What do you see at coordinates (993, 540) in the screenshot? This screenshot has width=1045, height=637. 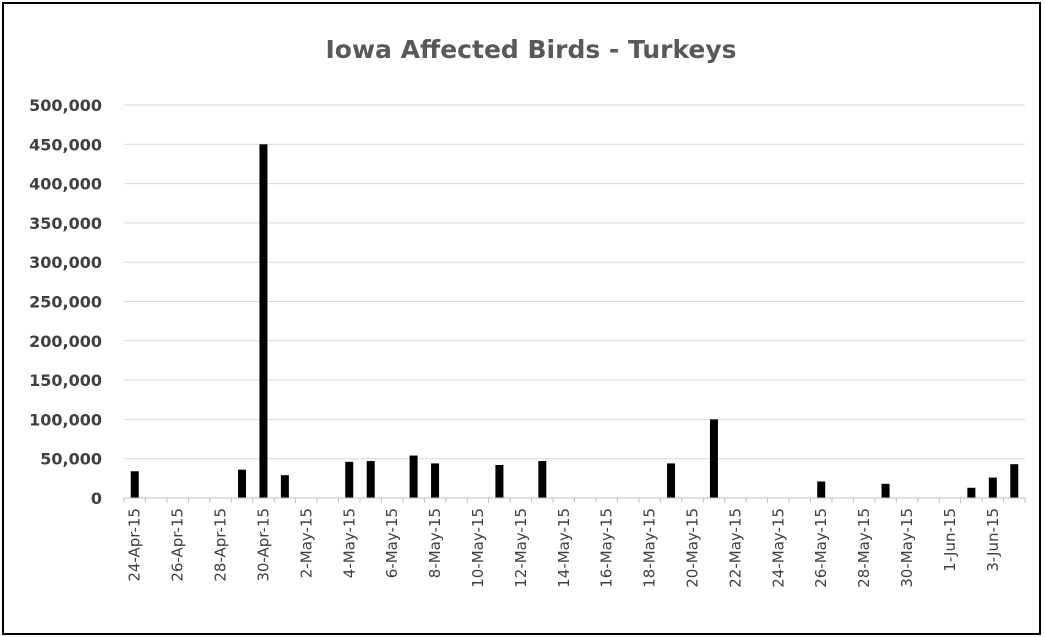 I see `x-tick-label: 3-Jun-15` at bounding box center [993, 540].